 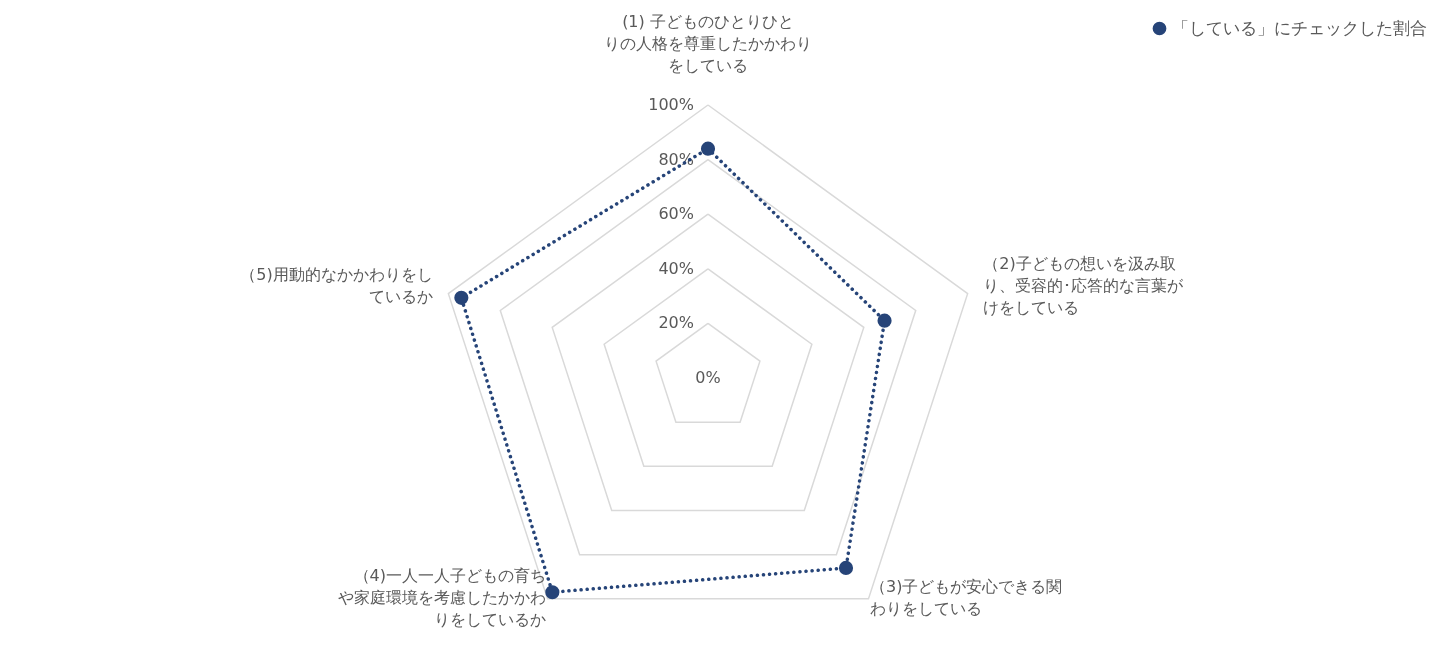 I want to click on y-tick-label: 40%, so click(x=676, y=268).